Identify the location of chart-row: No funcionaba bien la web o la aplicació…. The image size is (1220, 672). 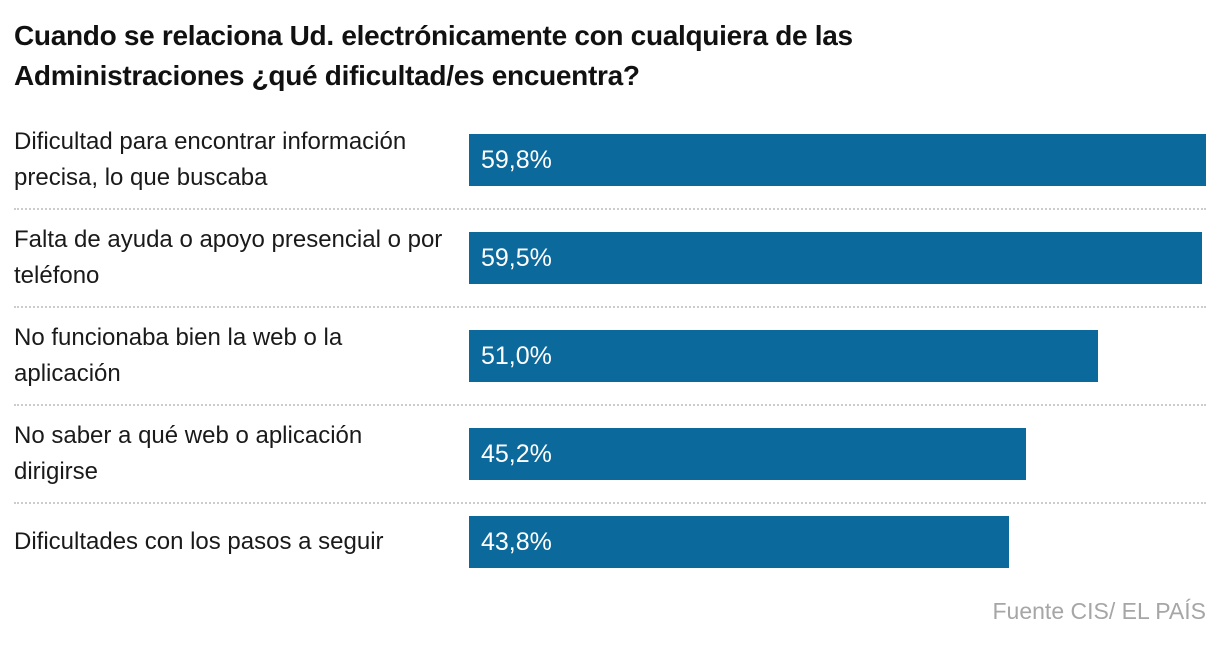
(610, 355).